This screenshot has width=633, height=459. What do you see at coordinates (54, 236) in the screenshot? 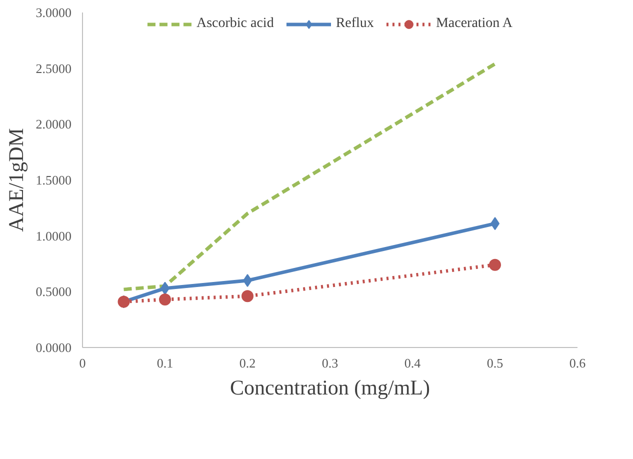
I see `y-tick-label: 1.0000` at bounding box center [54, 236].